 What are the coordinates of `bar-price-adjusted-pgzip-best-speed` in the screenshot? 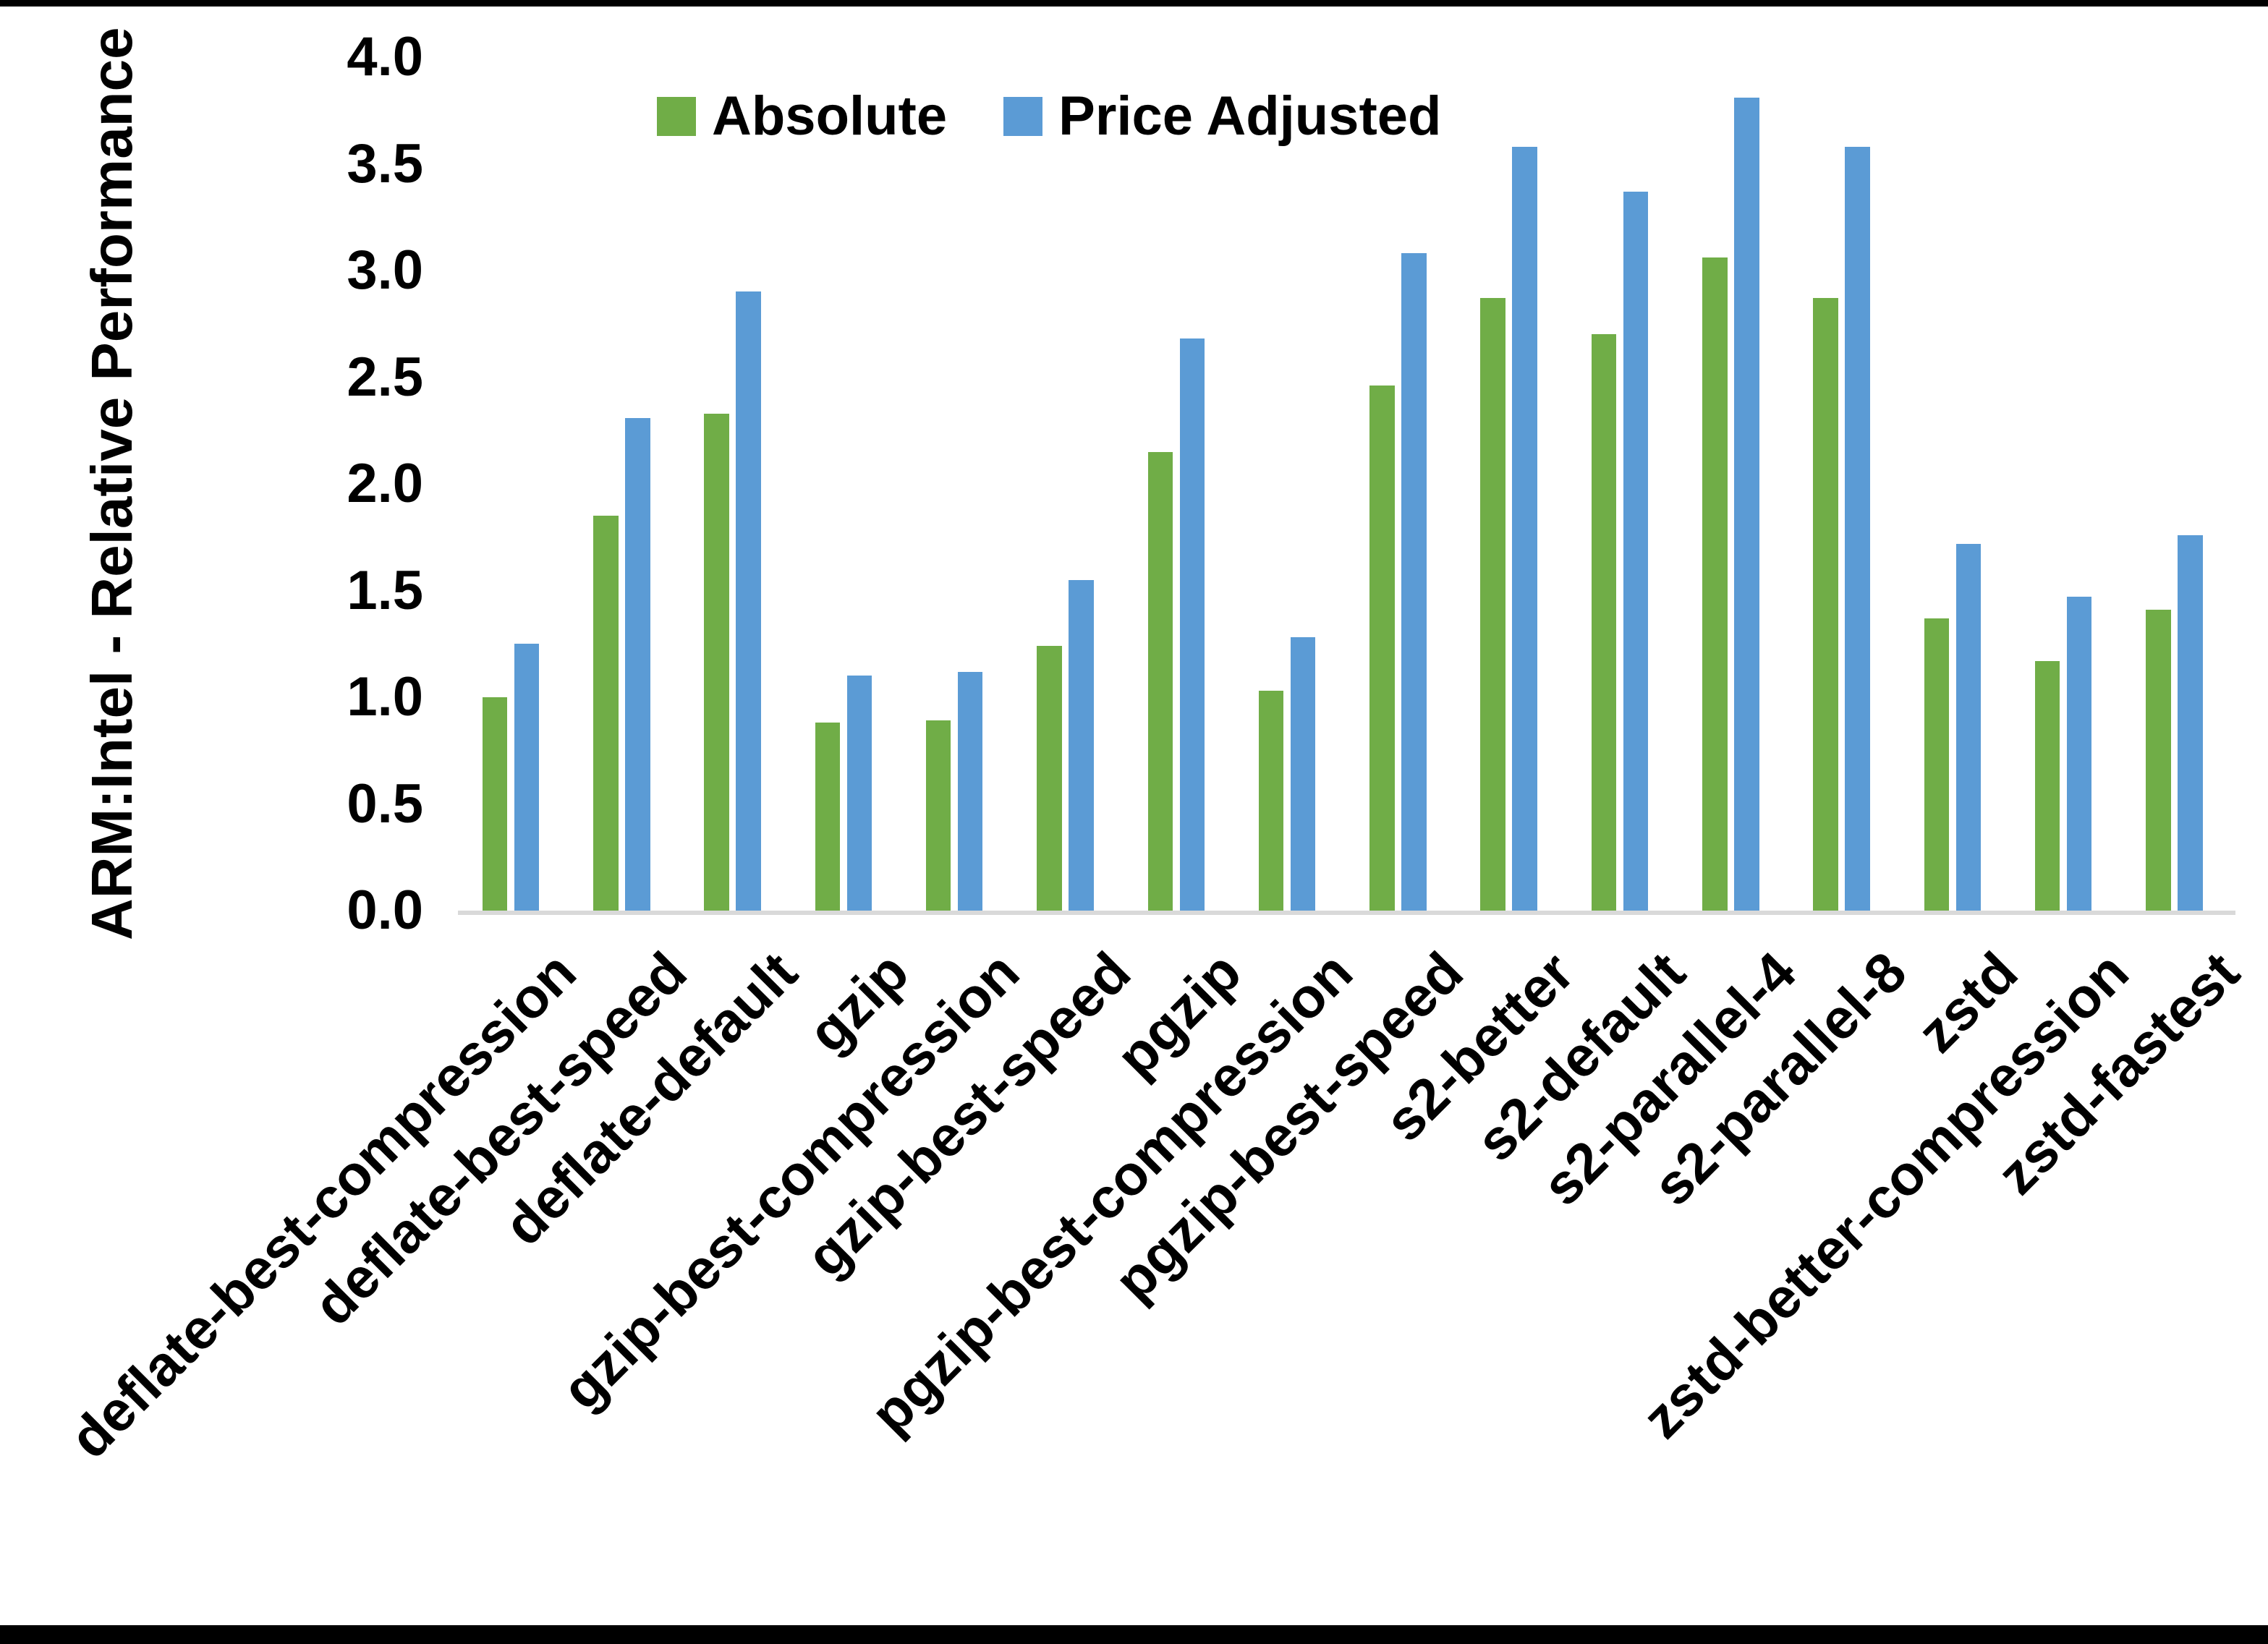 It's located at (1414, 582).